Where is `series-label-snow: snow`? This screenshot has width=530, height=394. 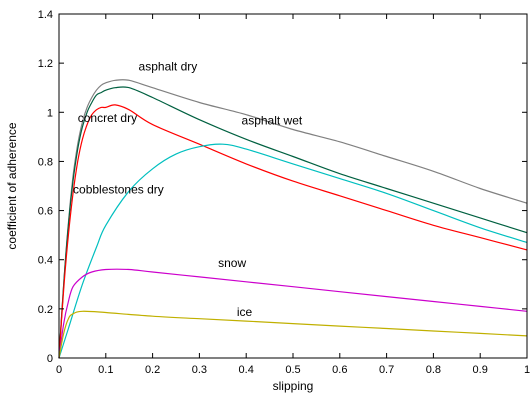
series-label-snow: snow is located at coordinates (232, 263).